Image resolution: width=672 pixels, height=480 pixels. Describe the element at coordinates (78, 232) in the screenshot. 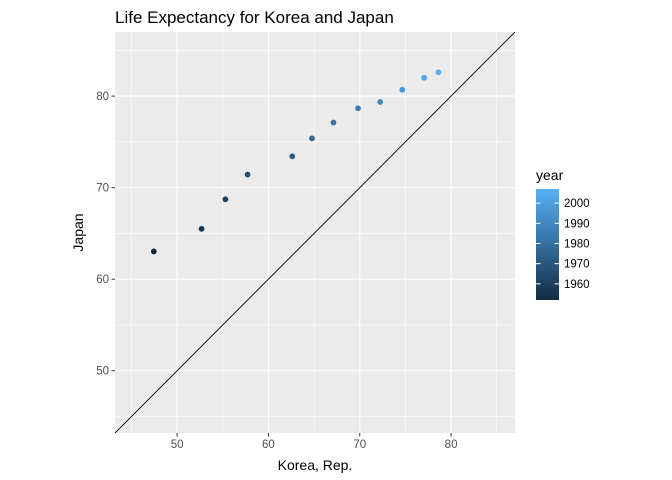

I see `y-axis-title: Japan` at that location.